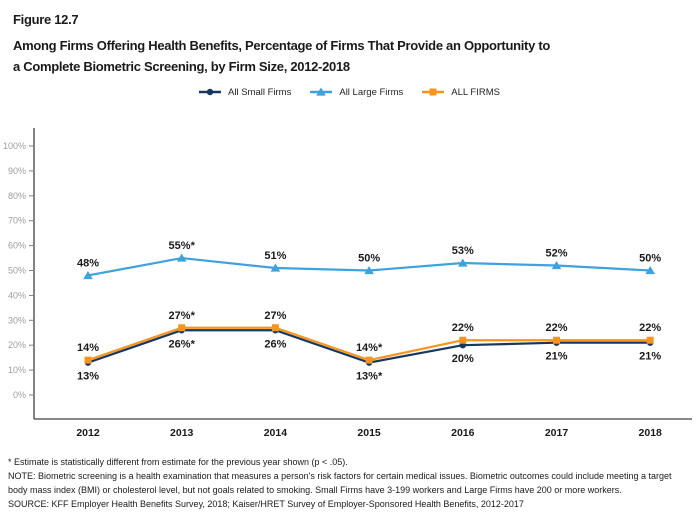 The width and height of the screenshot is (698, 525). I want to click on legend-label-all-small-firms: All Small Firms, so click(260, 92).